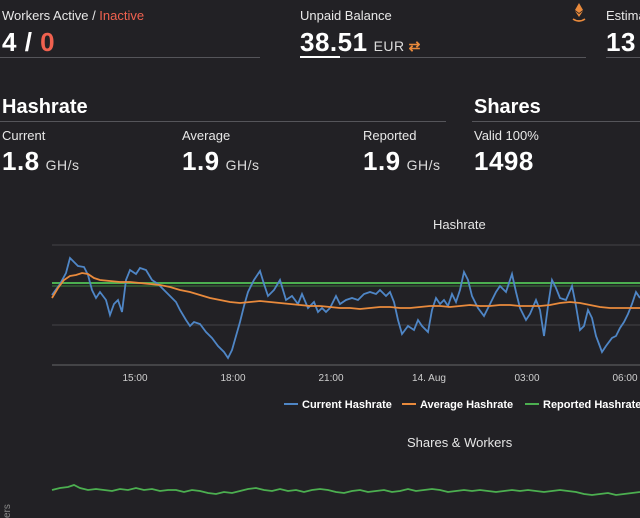 This screenshot has width=640, height=518. I want to click on x-tick-label: 06:00, so click(624, 378).